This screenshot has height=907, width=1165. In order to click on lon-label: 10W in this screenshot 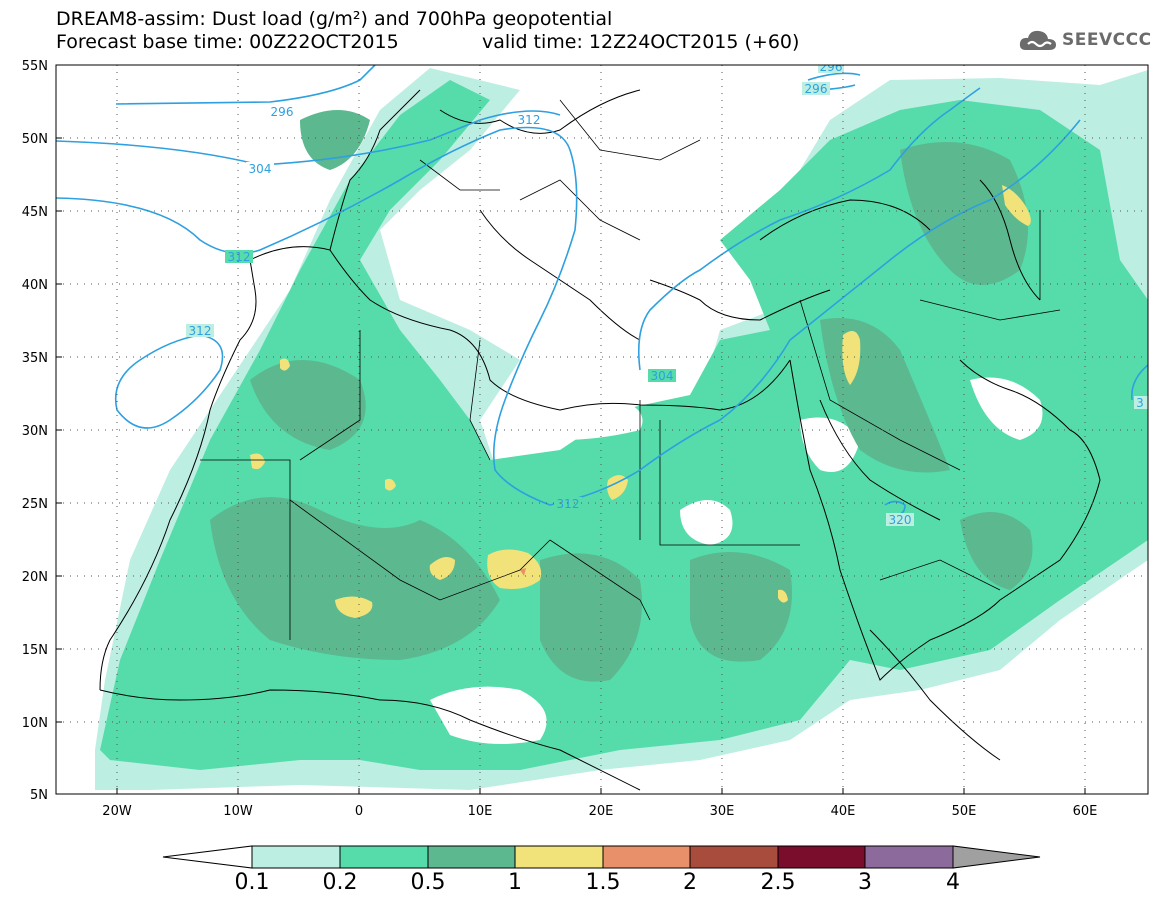, I will do `click(238, 811)`.